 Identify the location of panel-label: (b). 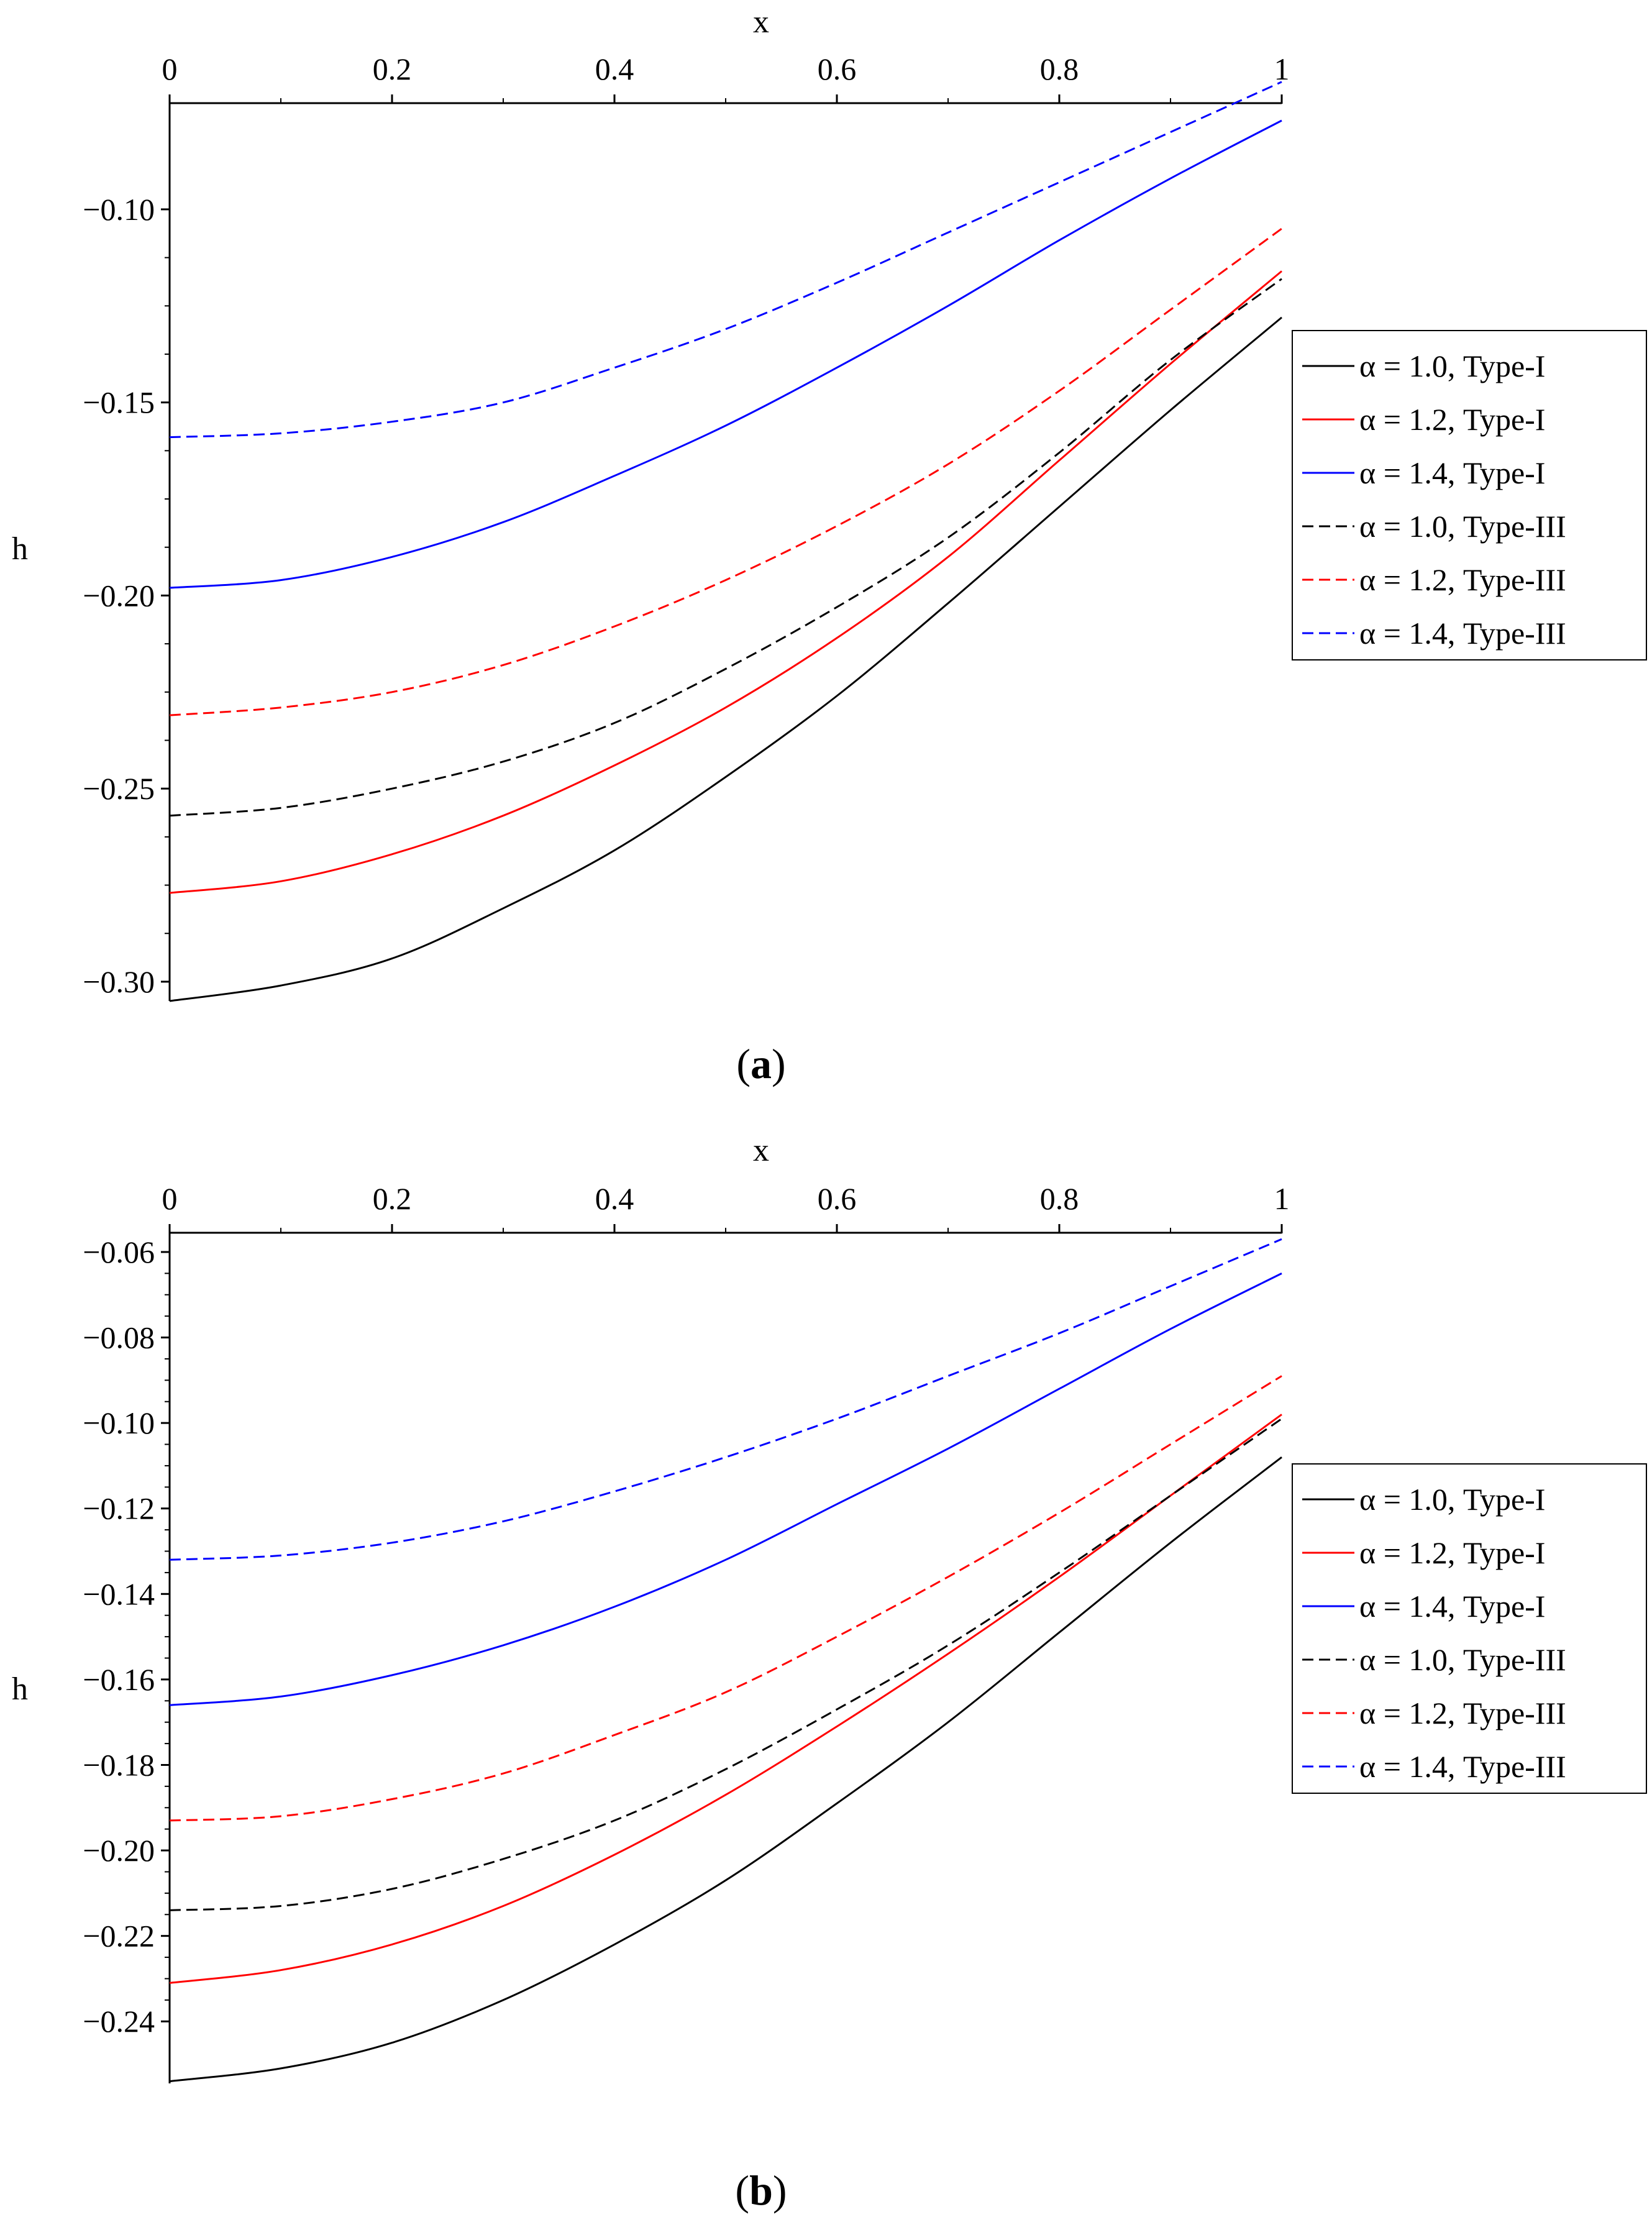
(761, 2190).